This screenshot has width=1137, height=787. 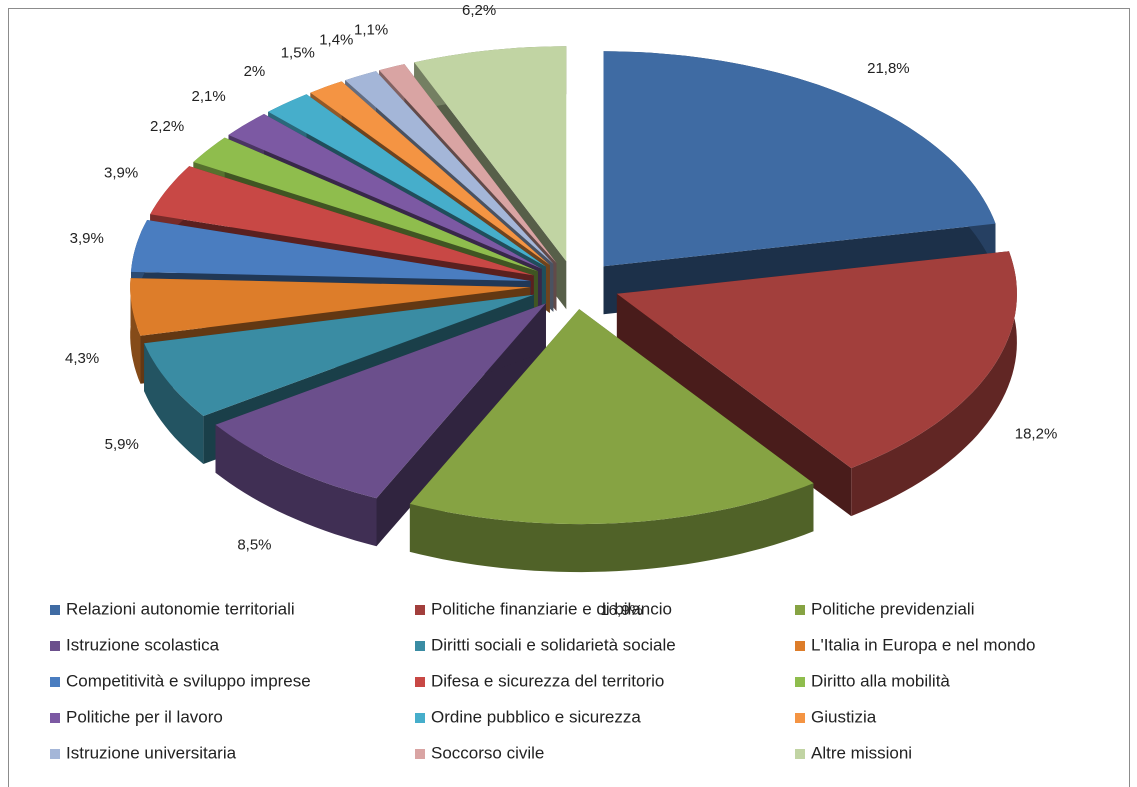 What do you see at coordinates (861, 752) in the screenshot?
I see `legend-label: Altre missioni` at bounding box center [861, 752].